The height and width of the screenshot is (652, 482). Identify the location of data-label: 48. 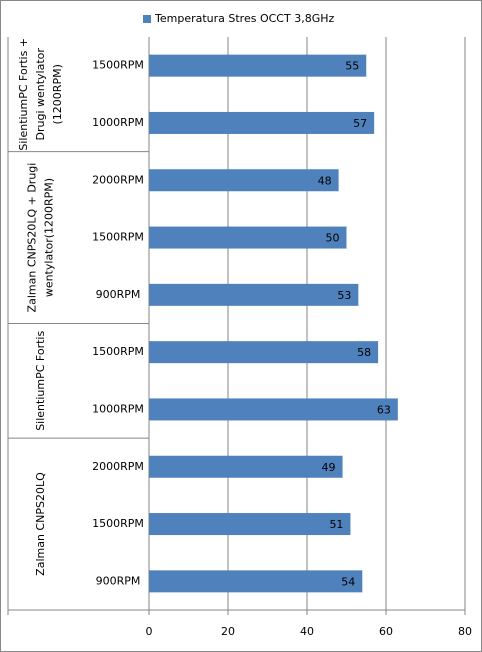
(325, 180).